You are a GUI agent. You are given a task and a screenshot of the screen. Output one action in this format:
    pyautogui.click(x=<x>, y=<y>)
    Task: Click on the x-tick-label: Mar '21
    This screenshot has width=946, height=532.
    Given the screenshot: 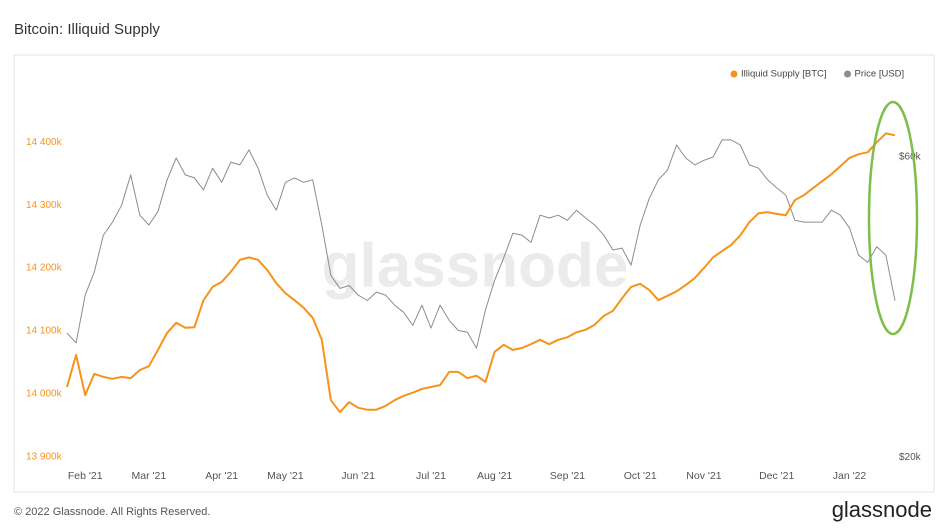 What is the action you would take?
    pyautogui.click(x=149, y=476)
    